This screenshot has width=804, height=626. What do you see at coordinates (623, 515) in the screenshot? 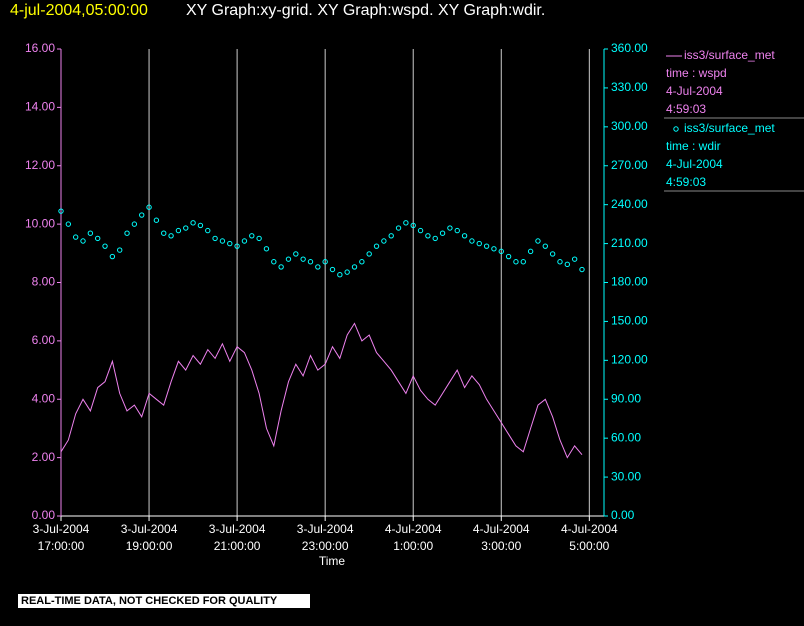
I see `y2-tick-label: 0.00` at bounding box center [623, 515].